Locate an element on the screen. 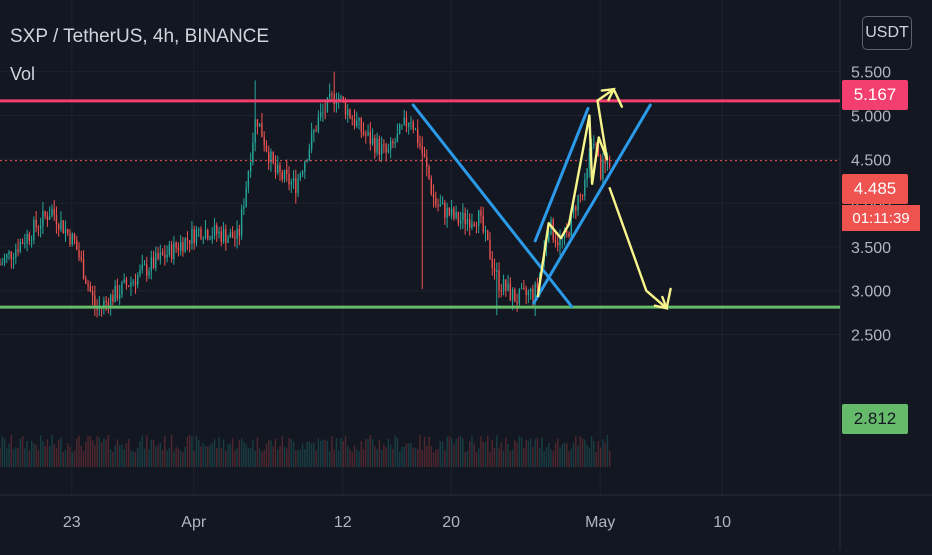 The height and width of the screenshot is (555, 932). time-tick-label: May is located at coordinates (600, 522).